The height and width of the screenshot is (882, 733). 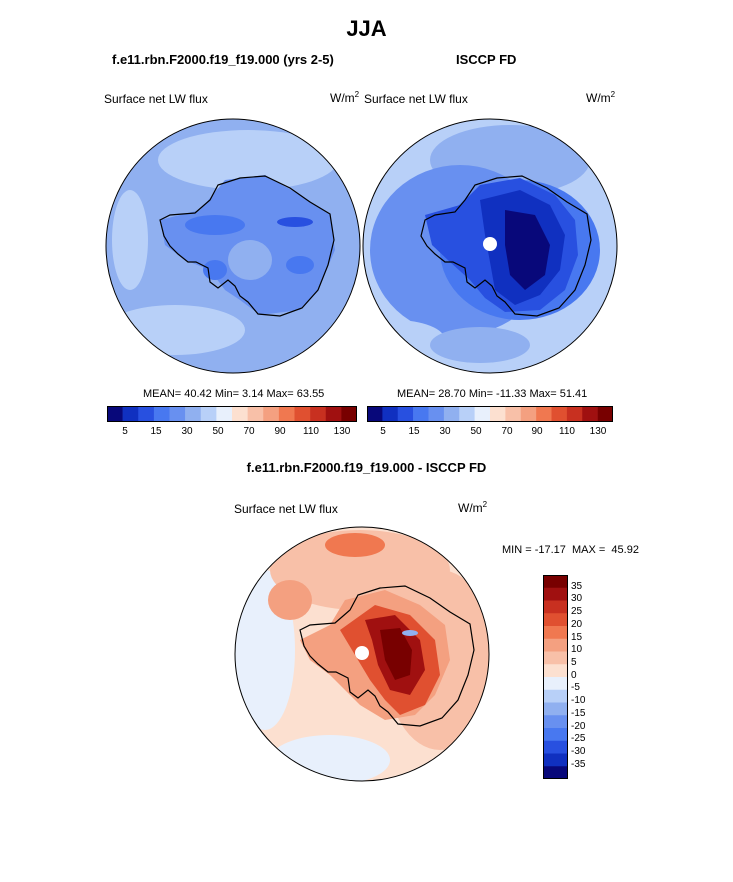 I want to click on difference-units-label: W/m2, so click(x=473, y=507).